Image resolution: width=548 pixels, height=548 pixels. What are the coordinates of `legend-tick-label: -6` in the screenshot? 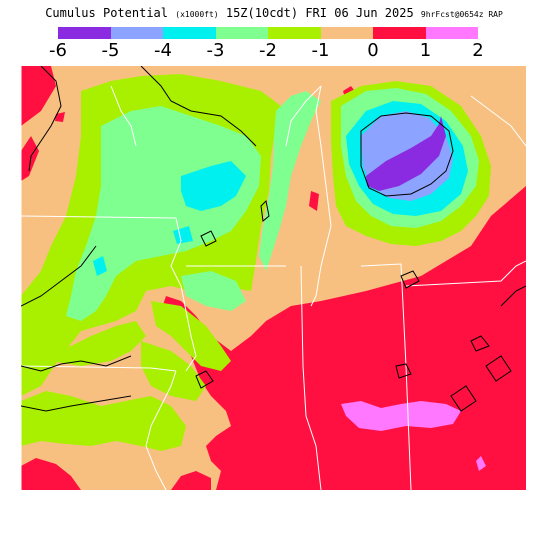 It's located at (58, 50).